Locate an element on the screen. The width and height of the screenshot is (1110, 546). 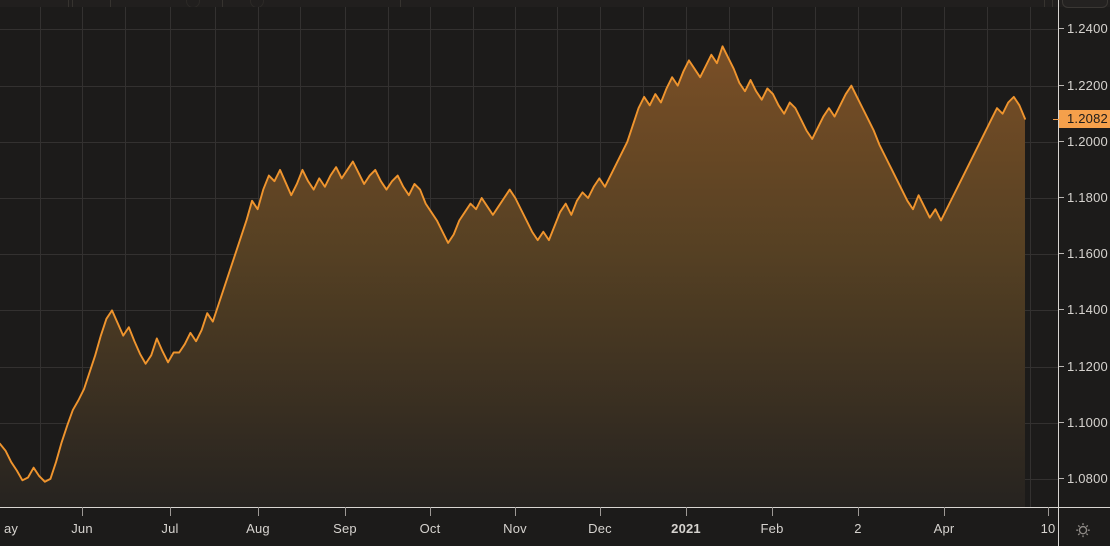
tick-value: 1.1600 is located at coordinates (1087, 254).